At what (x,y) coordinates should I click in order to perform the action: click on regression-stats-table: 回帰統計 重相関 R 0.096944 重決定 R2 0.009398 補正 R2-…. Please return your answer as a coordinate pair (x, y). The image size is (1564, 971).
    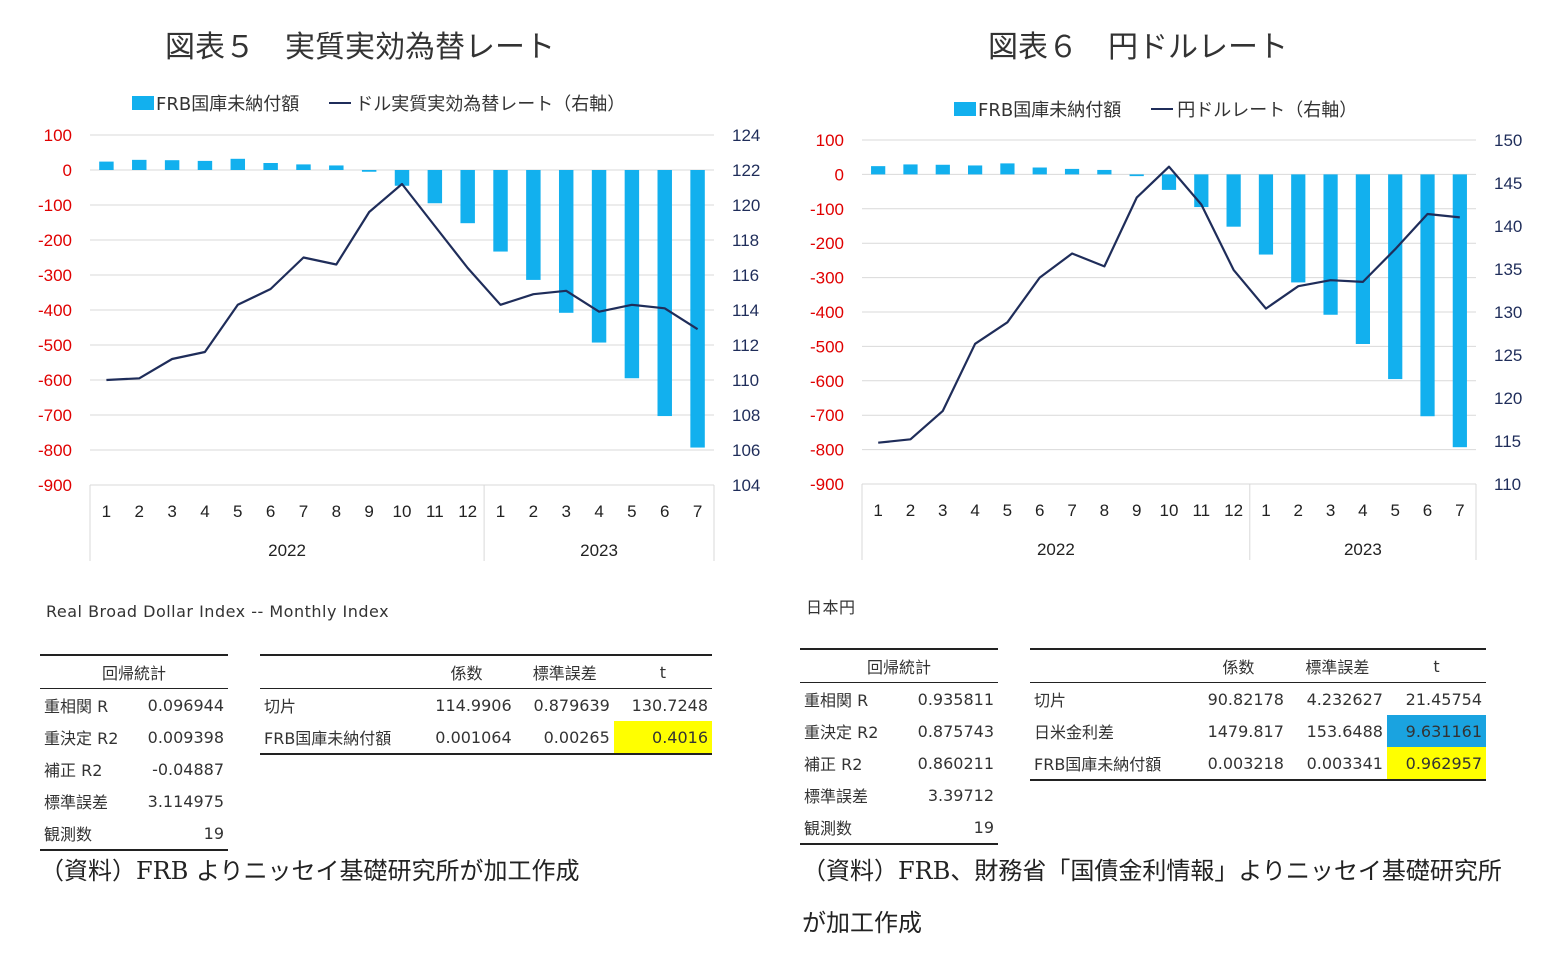
    Looking at the image, I should click on (134, 752).